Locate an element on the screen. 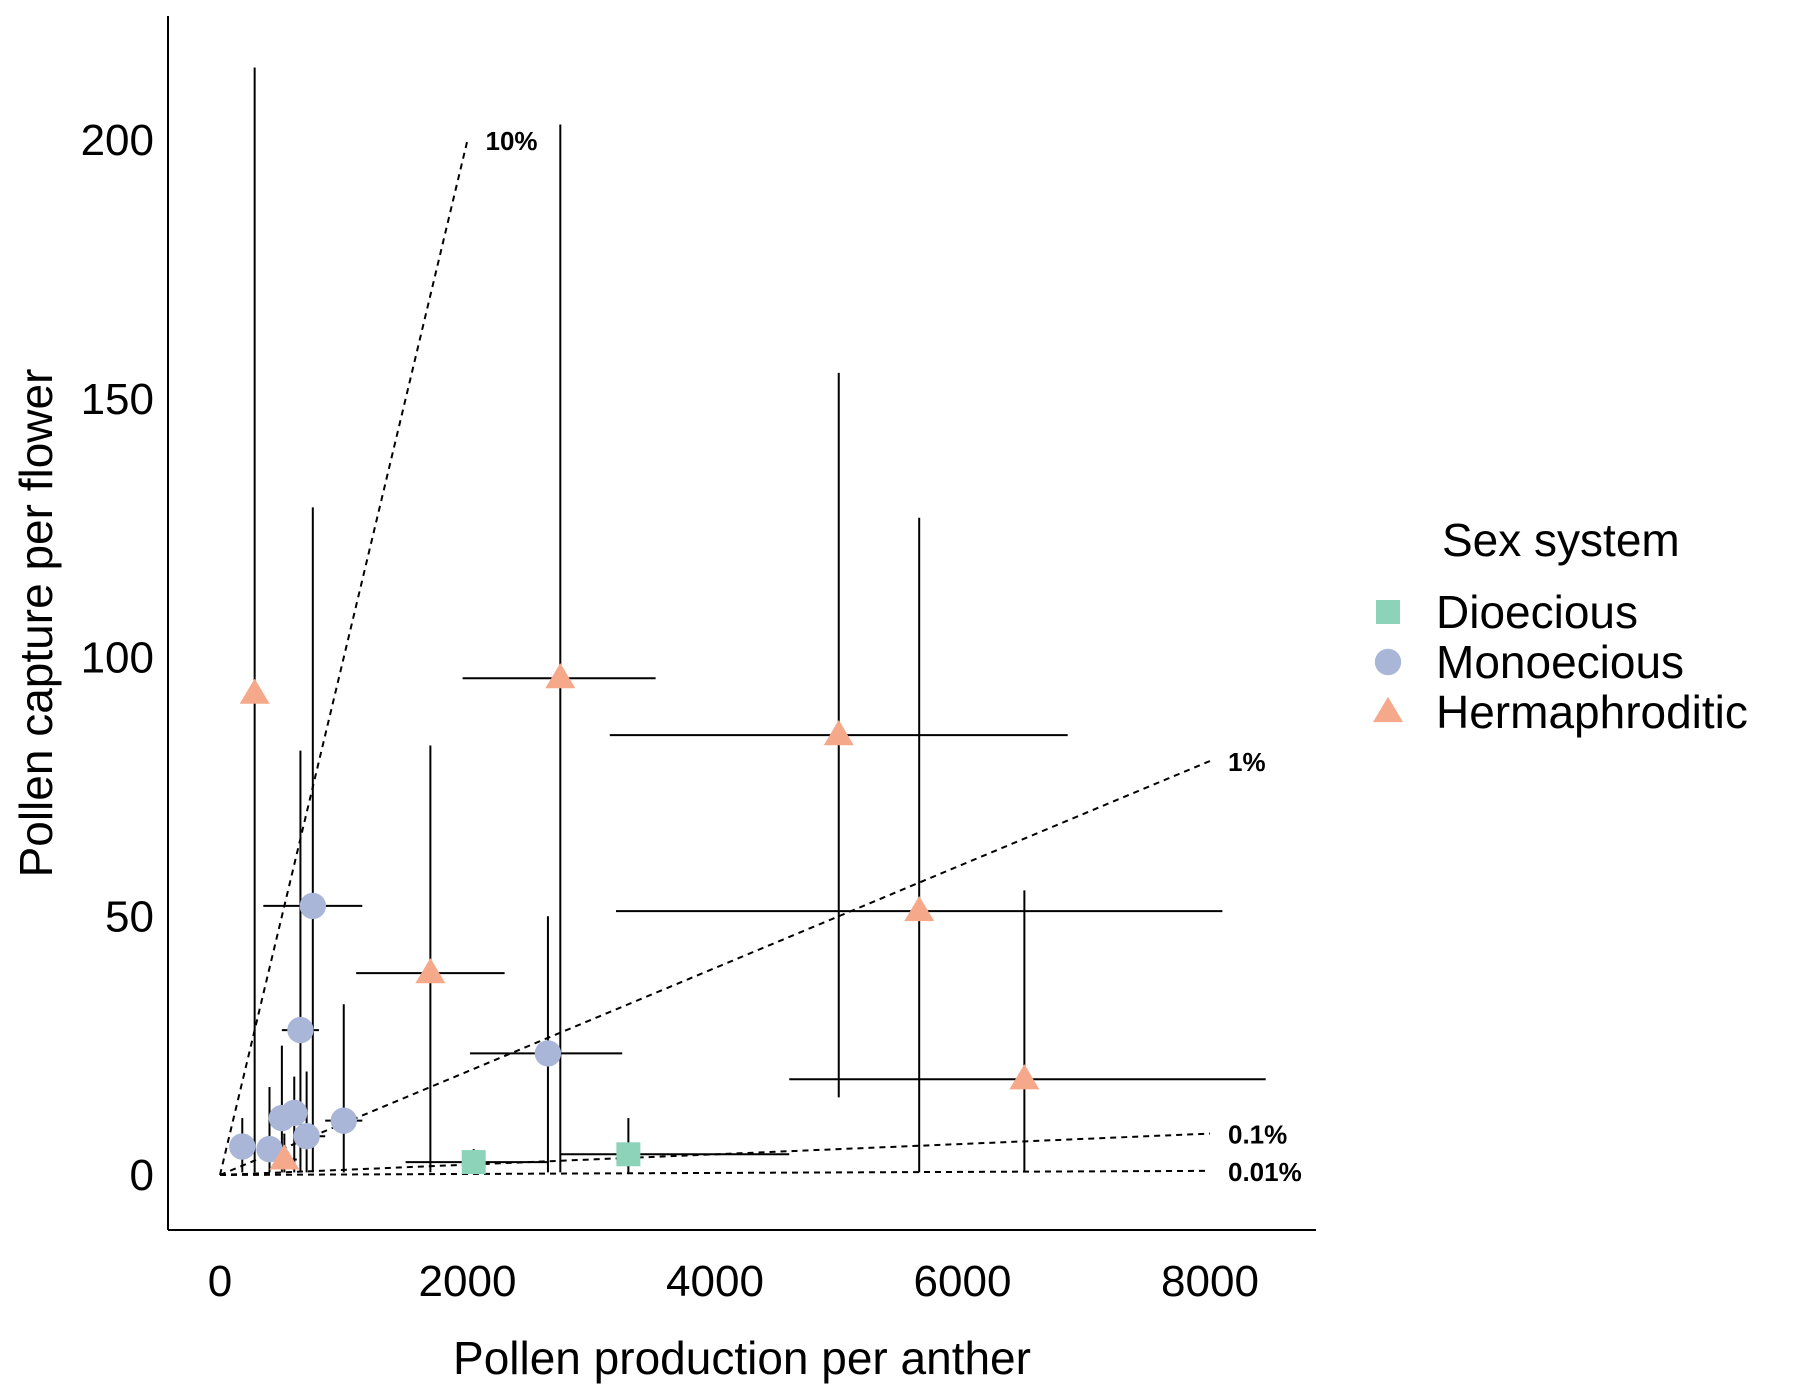 The height and width of the screenshot is (1400, 1800). reference-line-label: 10% is located at coordinates (512, 141).